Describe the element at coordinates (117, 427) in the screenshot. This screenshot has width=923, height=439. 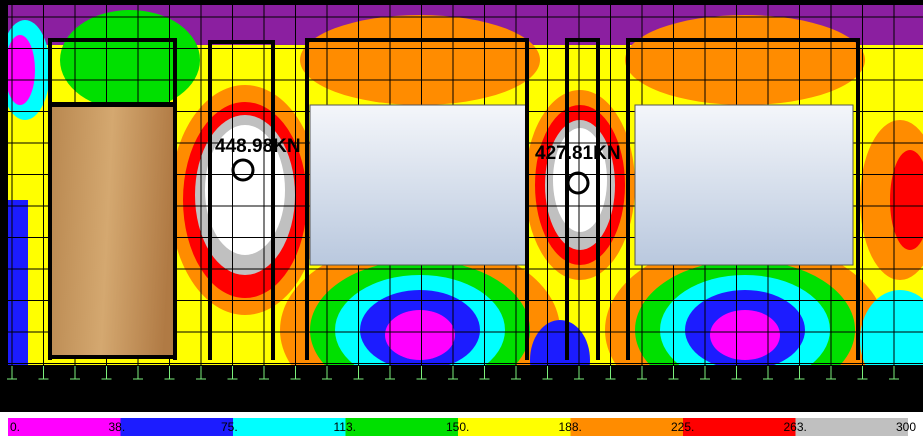
I see `legend-label: 38.` at that location.